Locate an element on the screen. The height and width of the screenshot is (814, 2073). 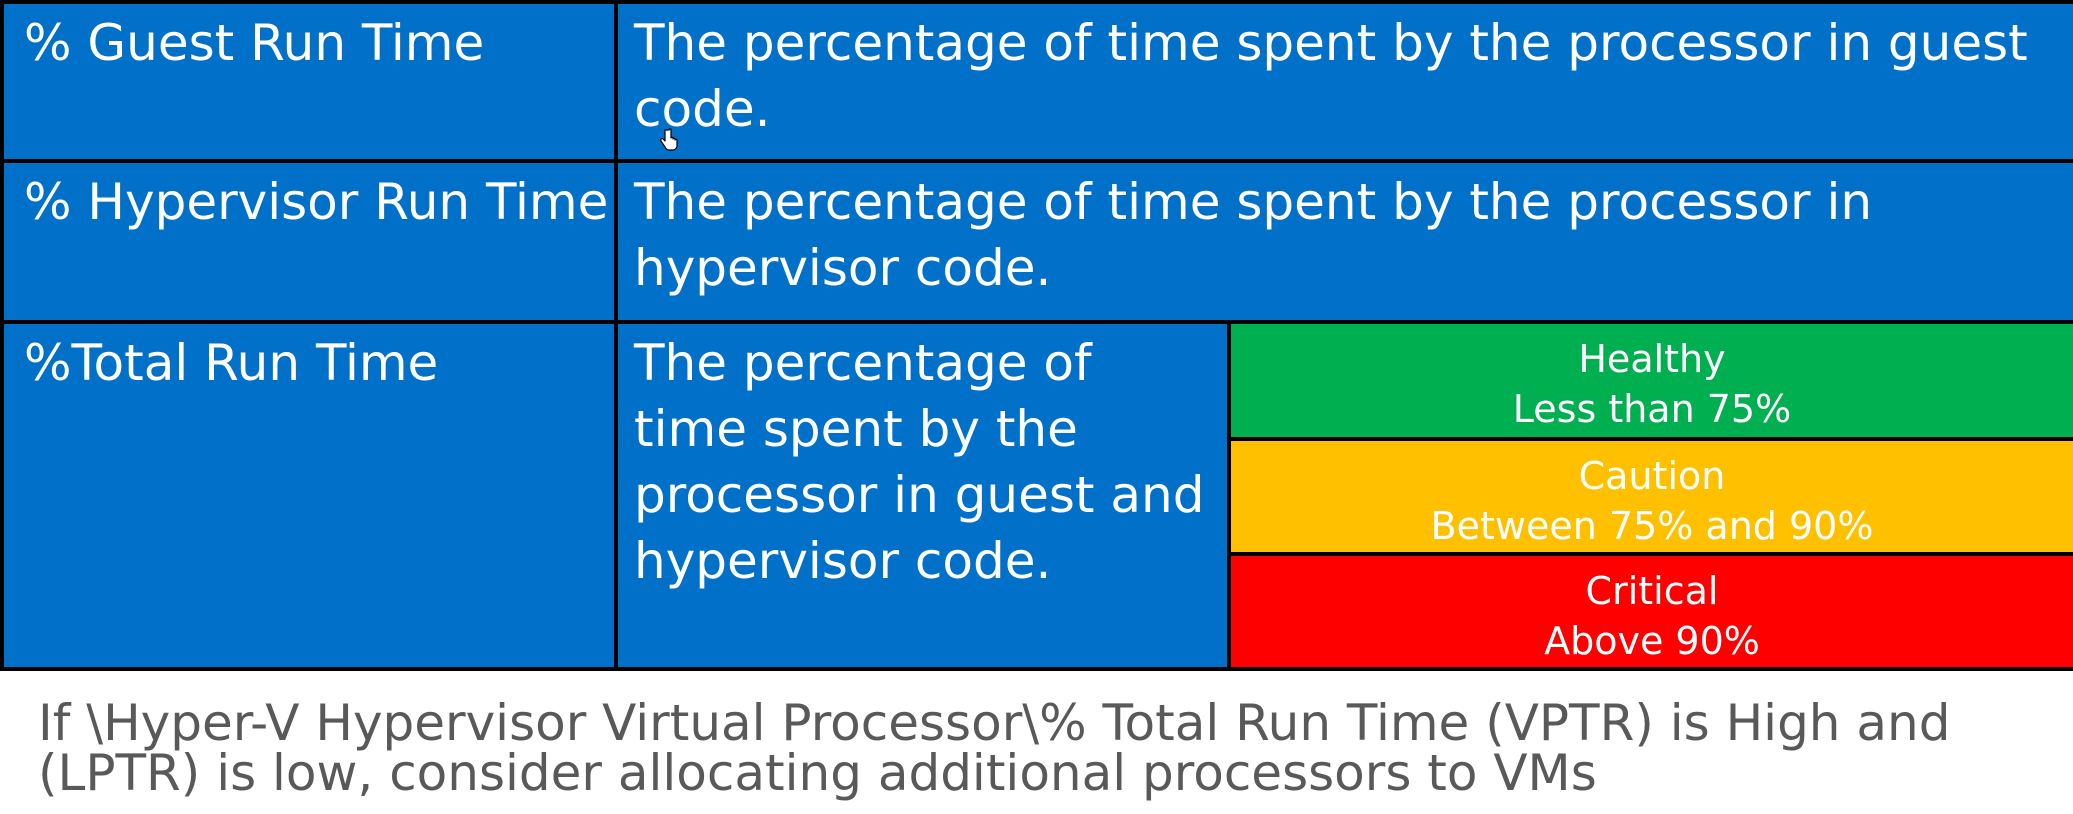
threshold-status: Caution is located at coordinates (1652, 476).